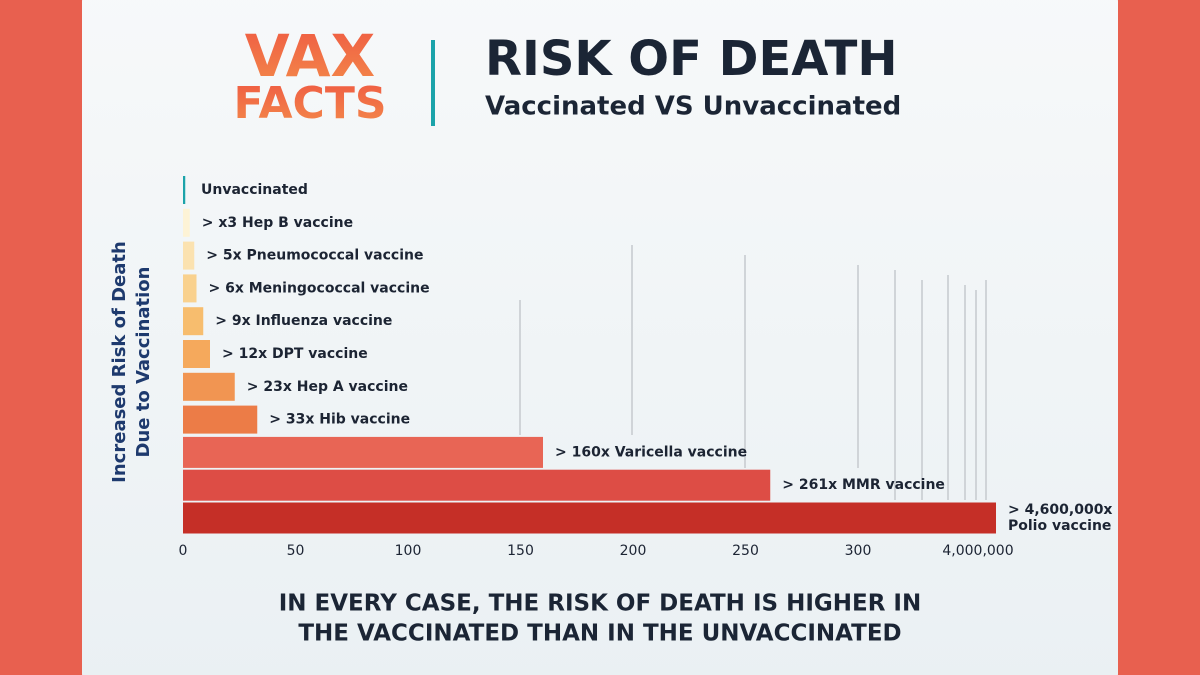 This screenshot has height=675, width=1200. I want to click on bar-label: Unvaccinated, so click(254, 190).